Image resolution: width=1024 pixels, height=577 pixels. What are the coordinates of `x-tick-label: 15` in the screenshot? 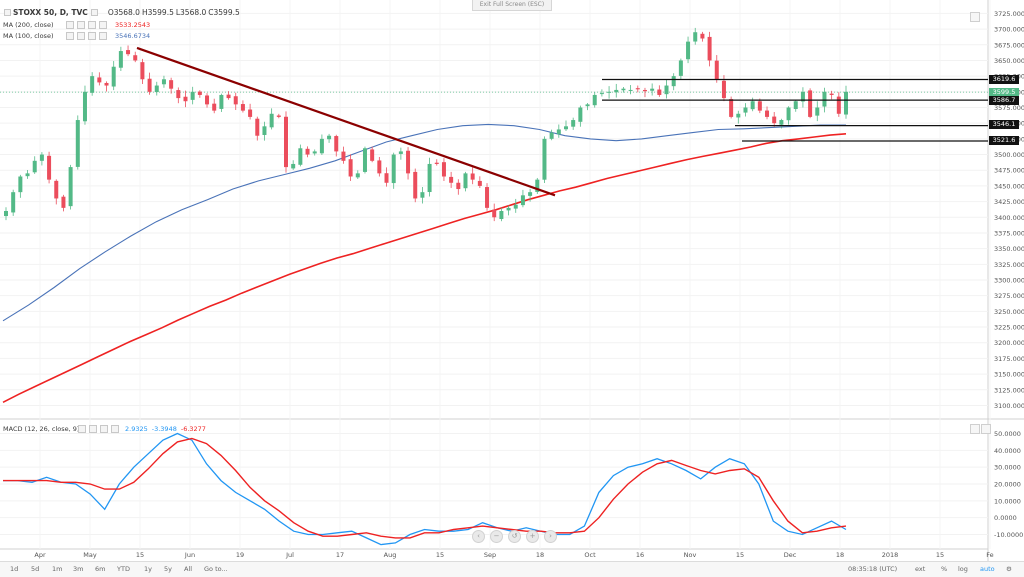 It's located at (440, 555).